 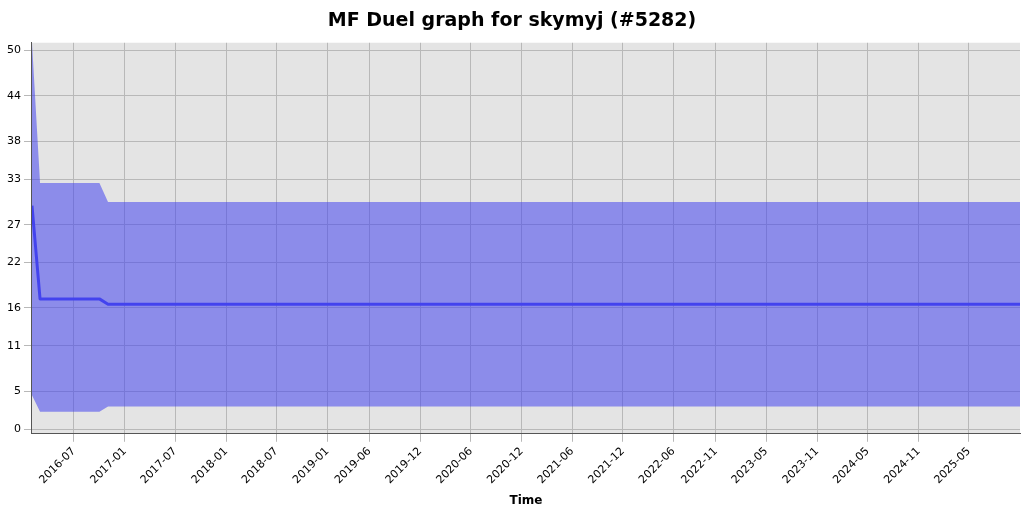 I want to click on y-tick-label: 27, so click(x=14, y=224).